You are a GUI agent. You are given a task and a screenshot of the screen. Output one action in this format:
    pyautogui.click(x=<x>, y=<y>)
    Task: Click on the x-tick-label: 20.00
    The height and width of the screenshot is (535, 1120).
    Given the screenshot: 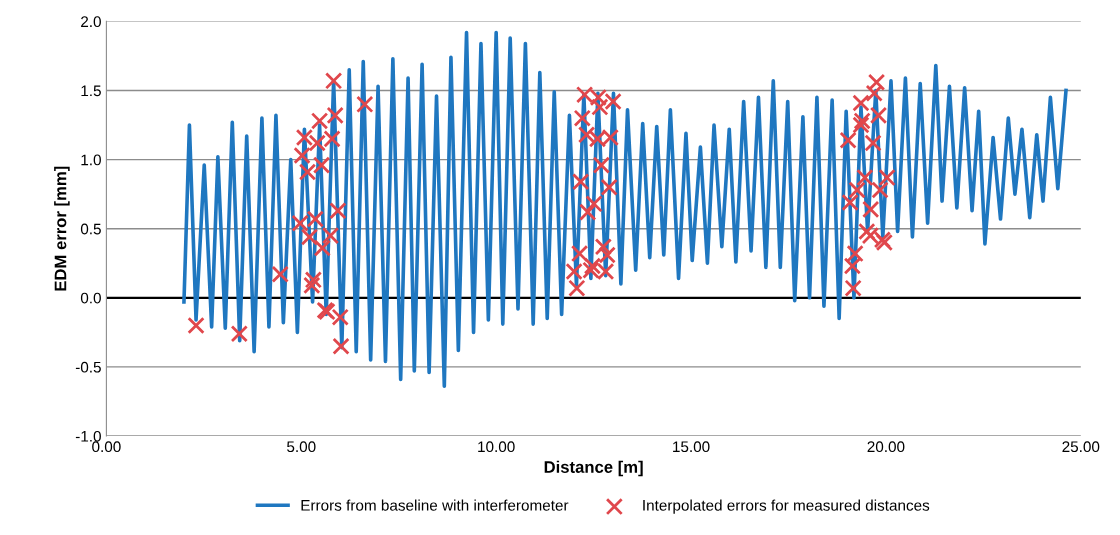 What is the action you would take?
    pyautogui.click(x=886, y=447)
    